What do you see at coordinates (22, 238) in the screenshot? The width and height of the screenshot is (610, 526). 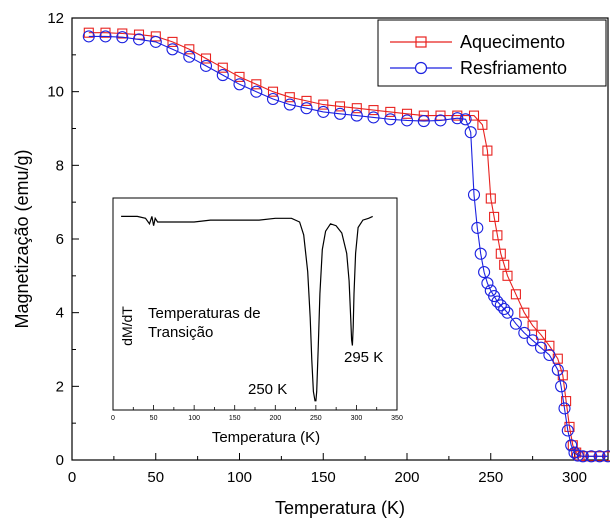 I see `y-axis-label: Magnetização (emu/g)` at bounding box center [22, 238].